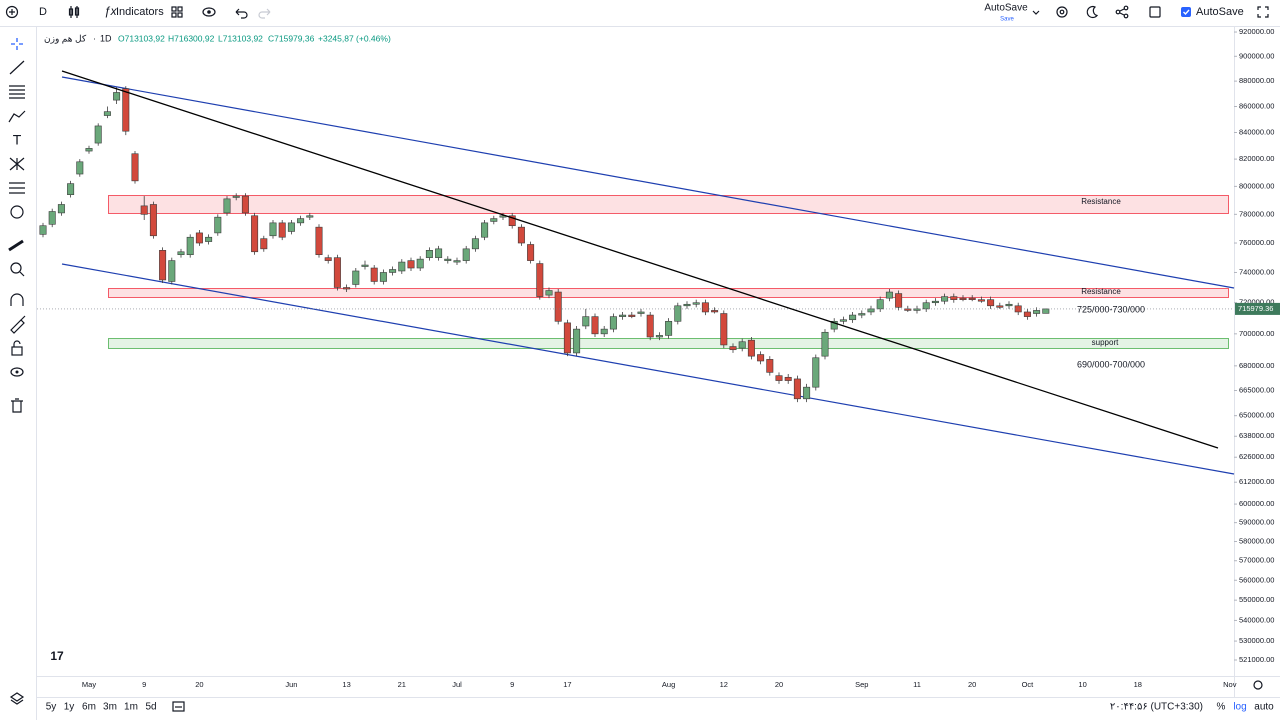 The width and height of the screenshot is (1280, 720). What do you see at coordinates (17, 269) in the screenshot?
I see `zoom-tool` at bounding box center [17, 269].